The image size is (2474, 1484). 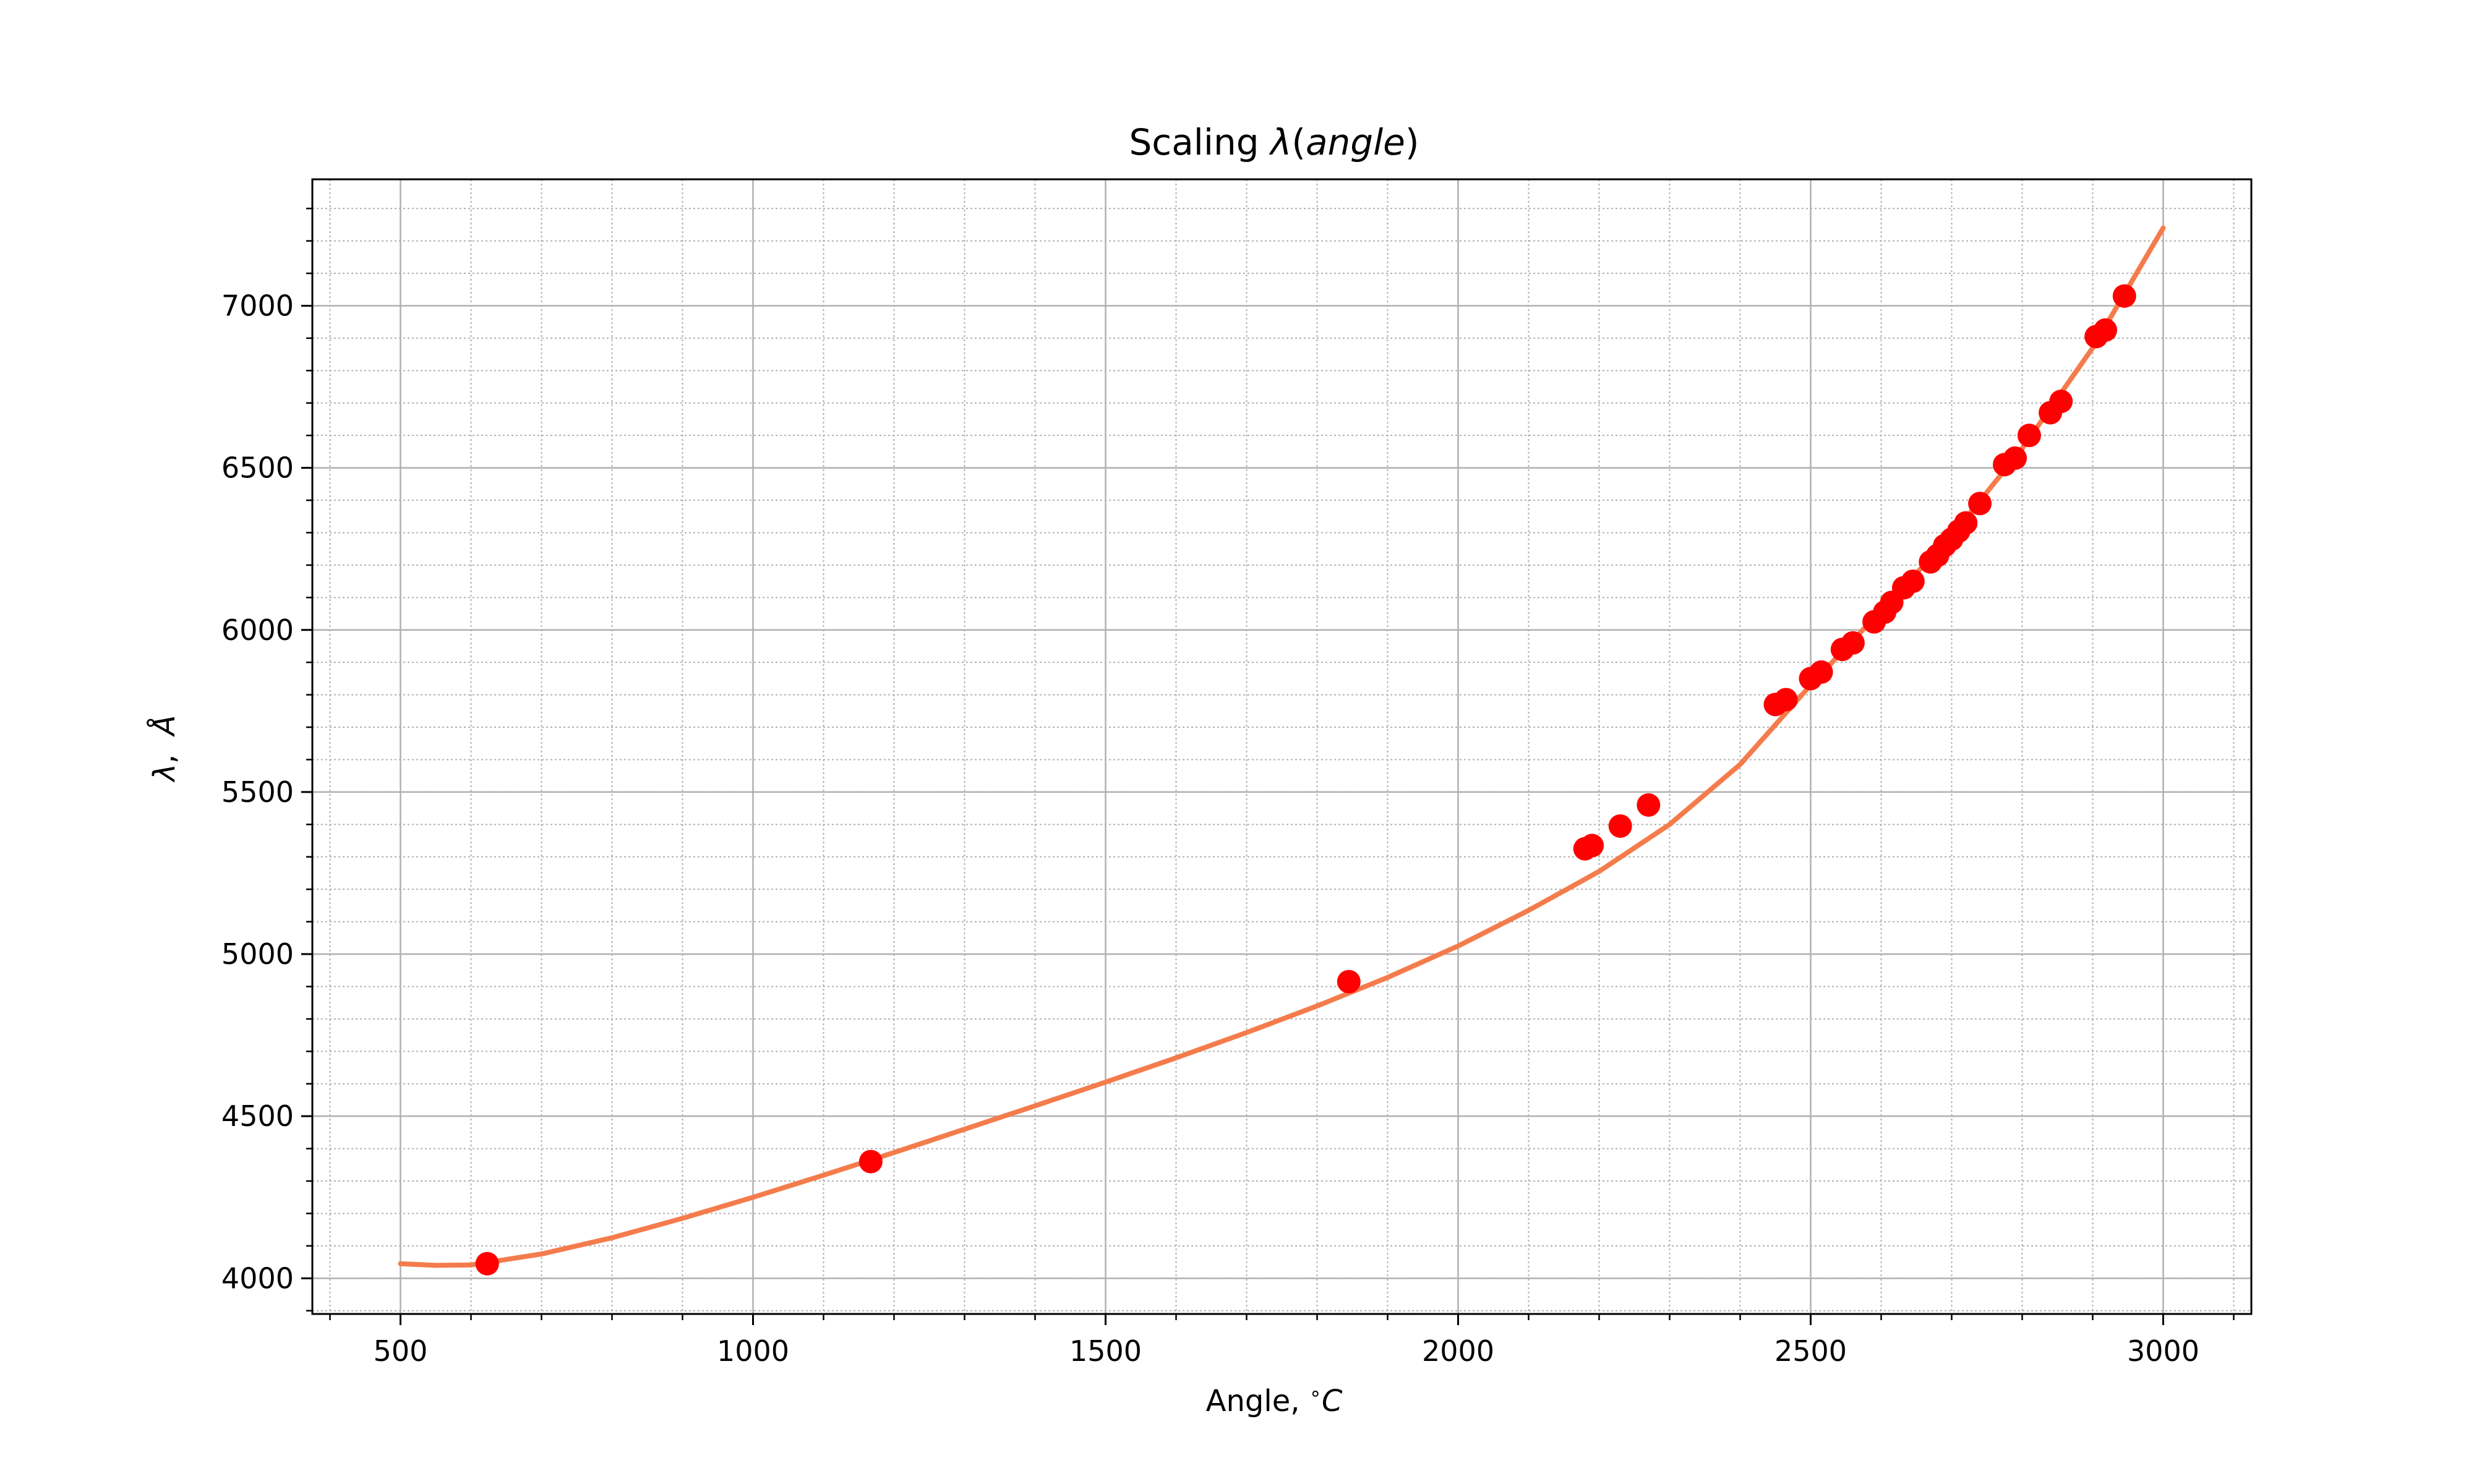 I want to click on y-axis-label-symbol: λ, so click(x=164, y=773).